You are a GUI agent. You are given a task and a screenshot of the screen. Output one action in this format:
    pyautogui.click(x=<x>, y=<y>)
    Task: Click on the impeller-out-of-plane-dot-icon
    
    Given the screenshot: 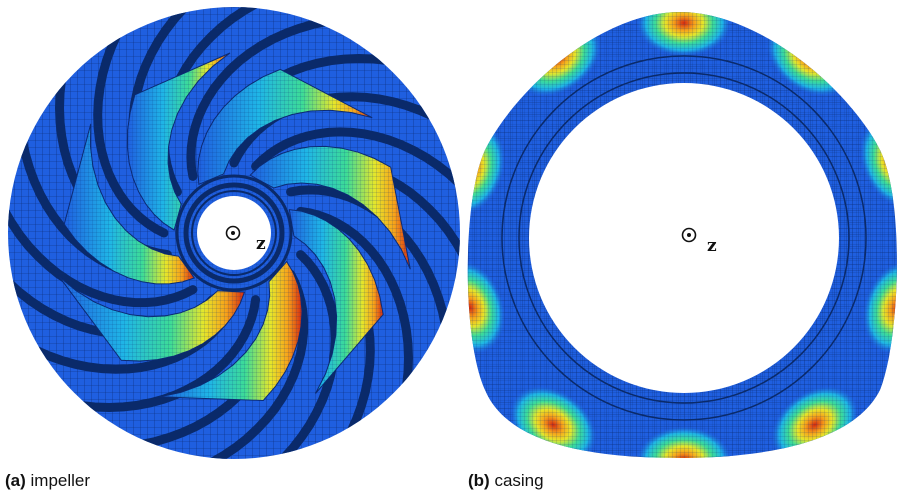 What is the action you would take?
    pyautogui.click(x=233, y=233)
    